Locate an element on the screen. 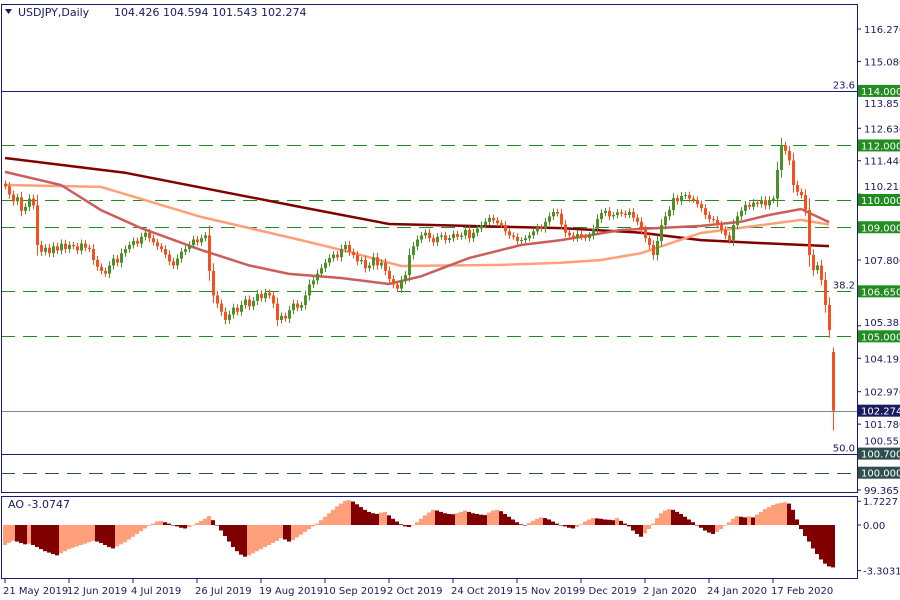 This screenshot has height=600, width=900. date-tick-label: 26 Jul 2019 is located at coordinates (223, 591).